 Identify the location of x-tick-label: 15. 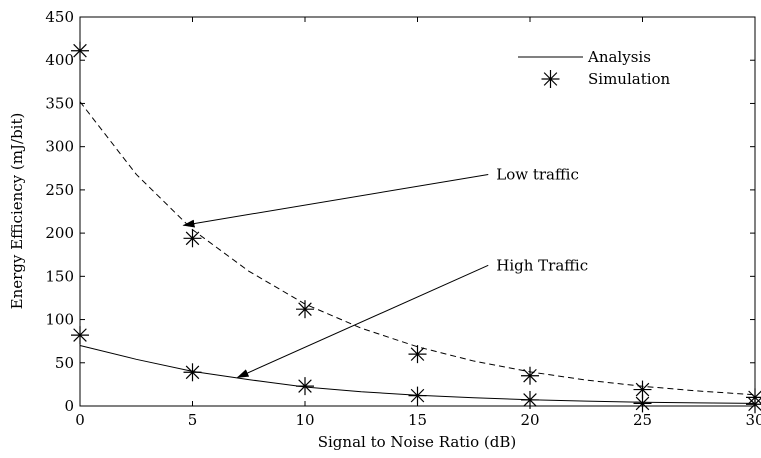
(417, 420).